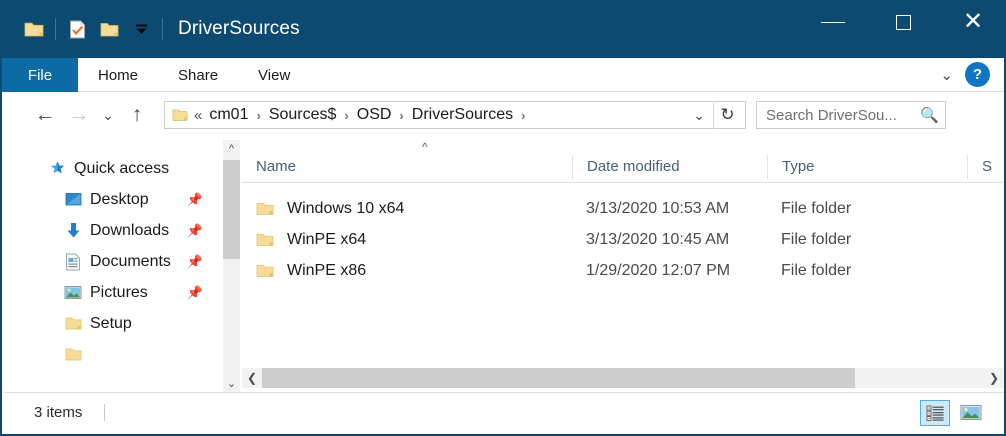 The width and height of the screenshot is (1006, 436). I want to click on document-icon, so click(73, 262).